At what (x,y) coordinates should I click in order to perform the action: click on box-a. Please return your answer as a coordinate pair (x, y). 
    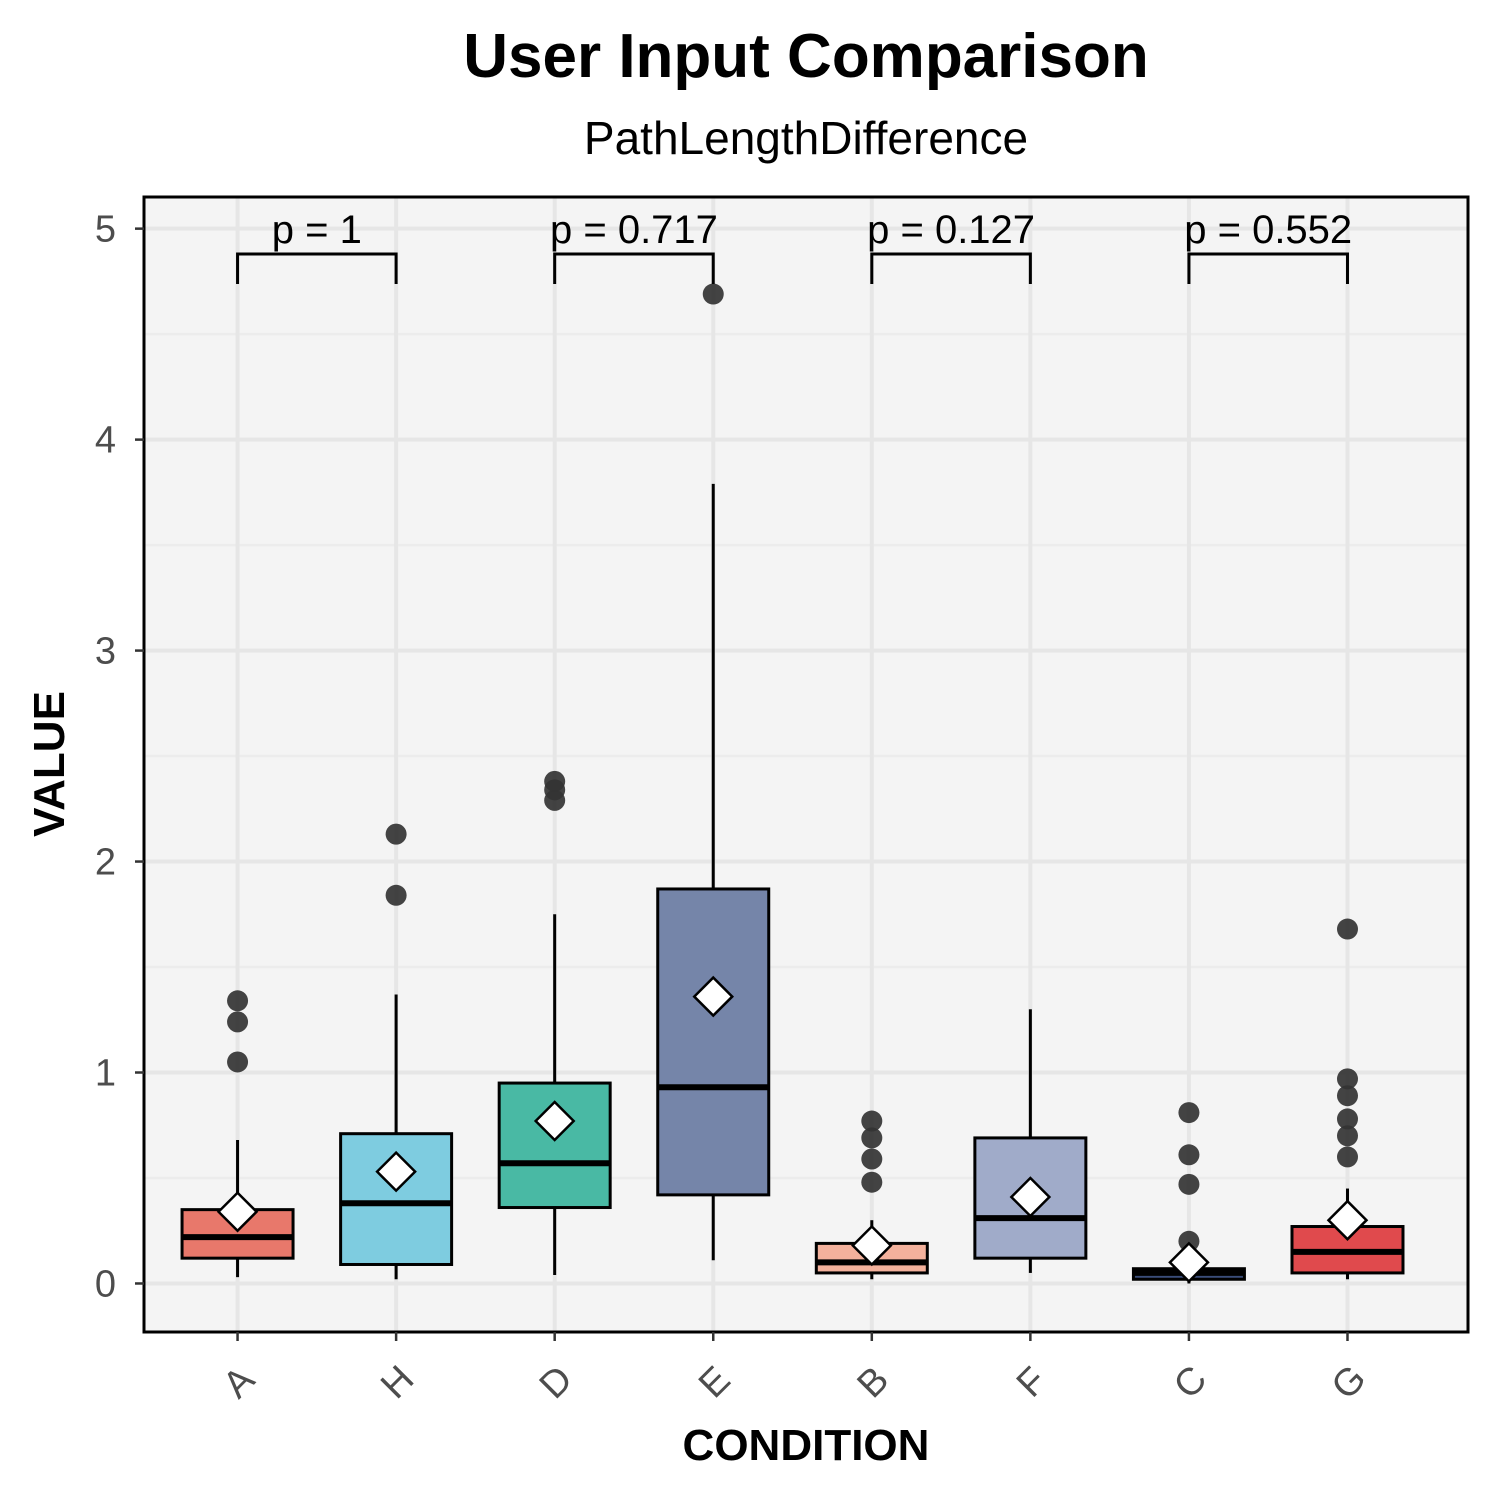
    Looking at the image, I should click on (237, 1134).